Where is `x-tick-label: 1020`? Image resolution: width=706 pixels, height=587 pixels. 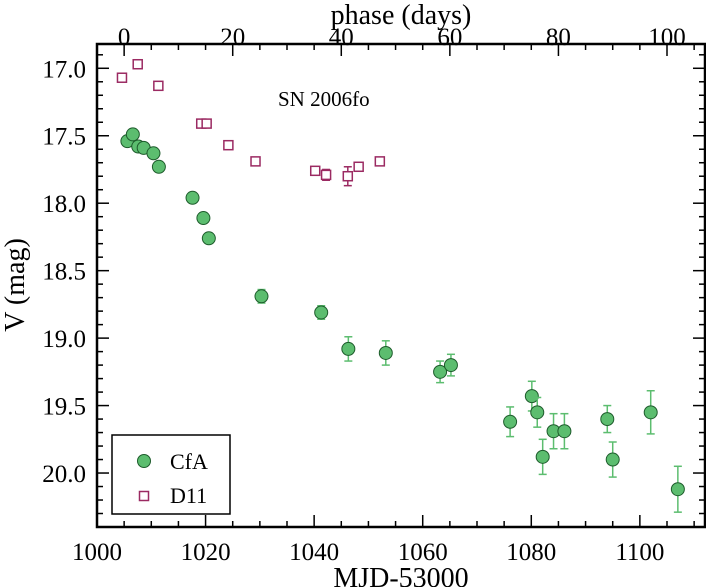
x-tick-label: 1020 is located at coordinates (206, 552).